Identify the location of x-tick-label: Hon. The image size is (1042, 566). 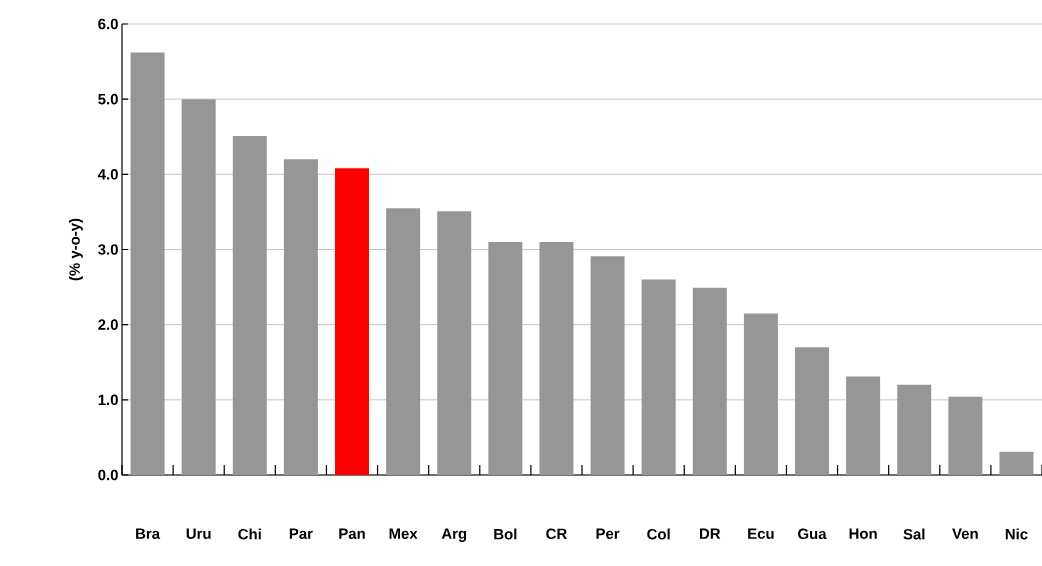
(863, 533).